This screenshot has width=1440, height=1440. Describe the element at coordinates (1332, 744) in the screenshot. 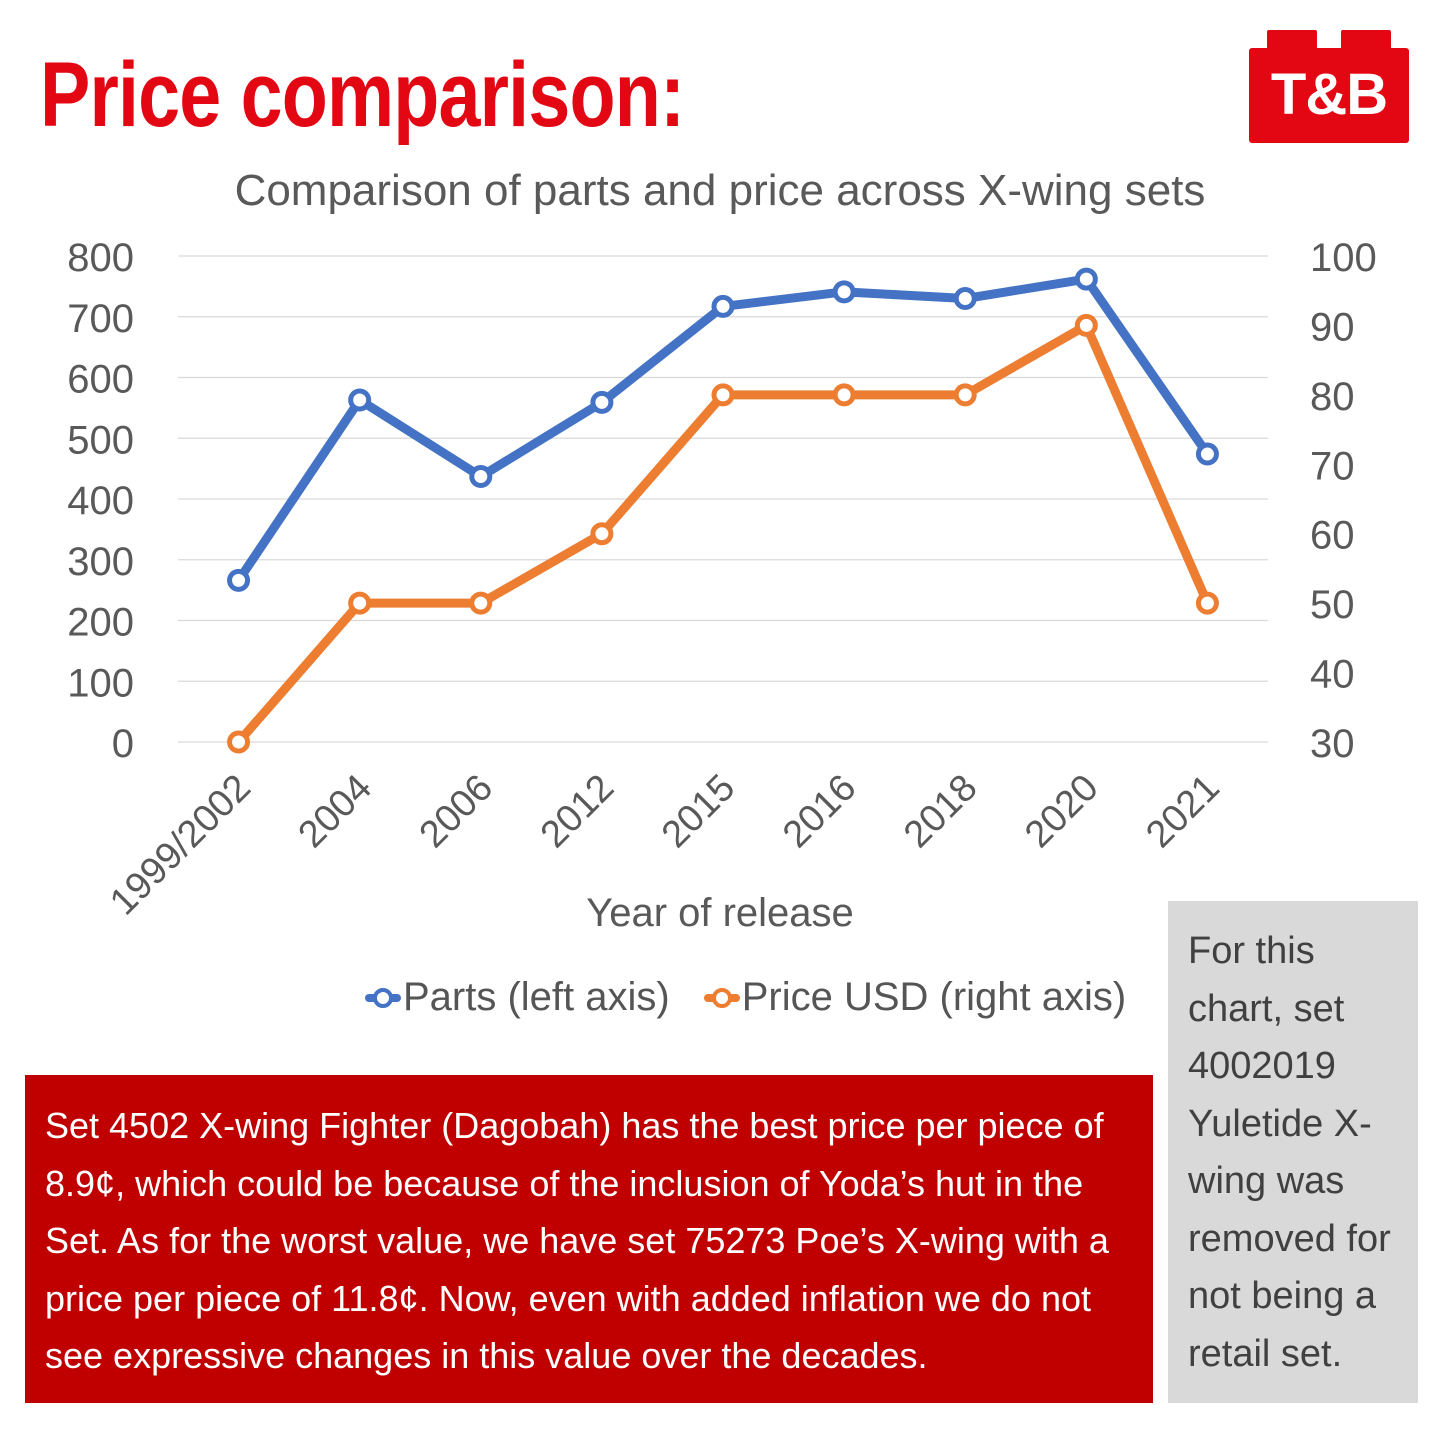

I see `right-tick-label: 30` at that location.